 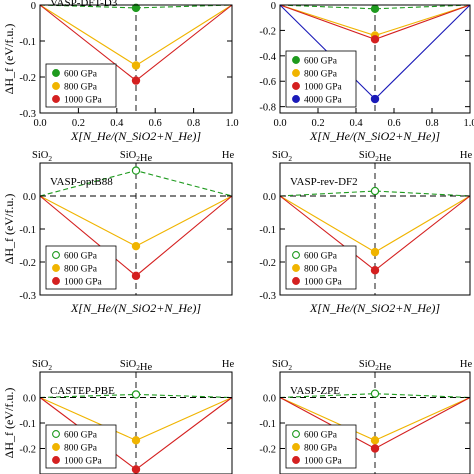 What do you see at coordinates (82, 391) in the screenshot?
I see `panel-title: CASTEP-PBE` at bounding box center [82, 391].